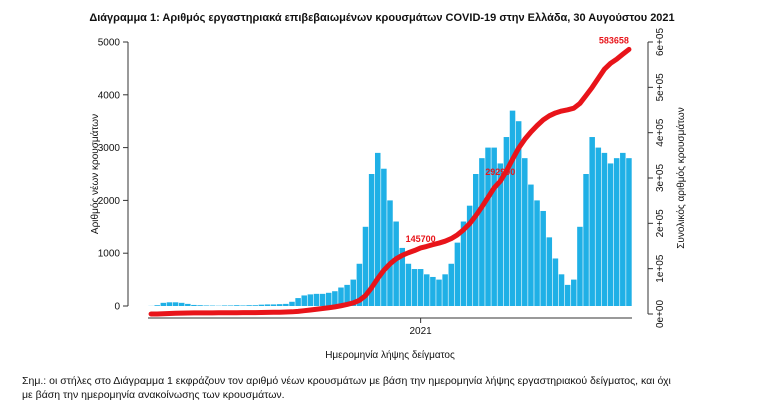  I want to click on y-tick-label: 3000, so click(109, 148).